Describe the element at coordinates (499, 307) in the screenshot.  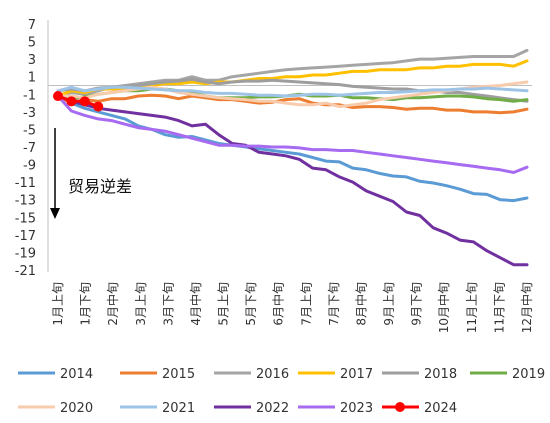
I see `x-tick-label: 11月下旬` at that location.